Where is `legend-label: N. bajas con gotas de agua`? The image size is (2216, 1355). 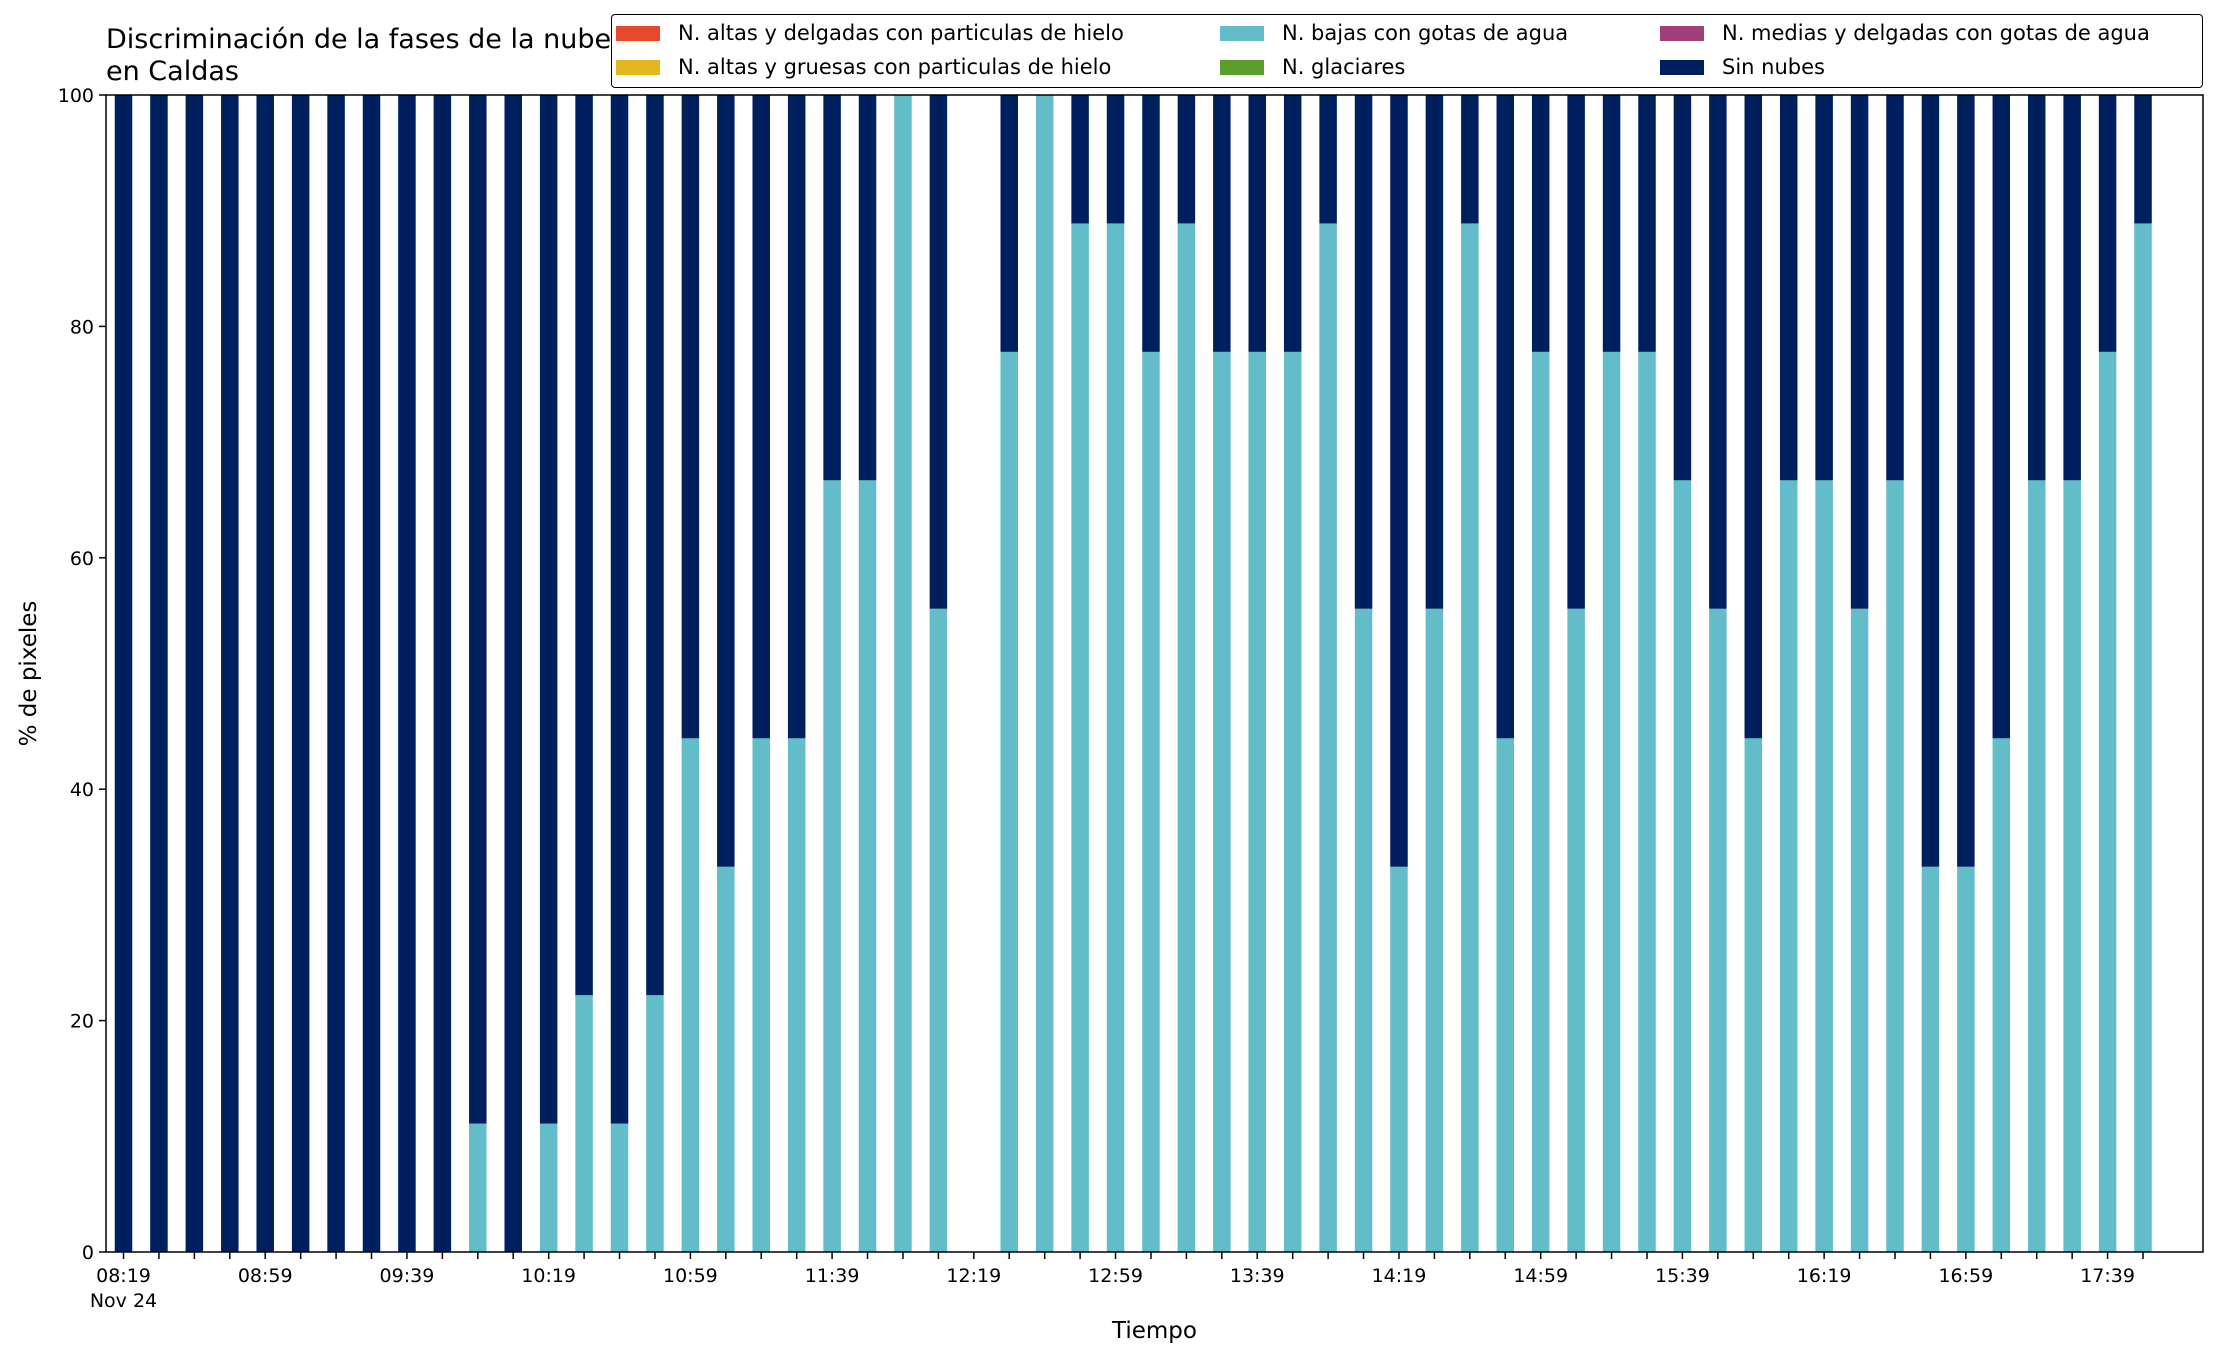
legend-label: N. bajas con gotas de agua is located at coordinates (1425, 33).